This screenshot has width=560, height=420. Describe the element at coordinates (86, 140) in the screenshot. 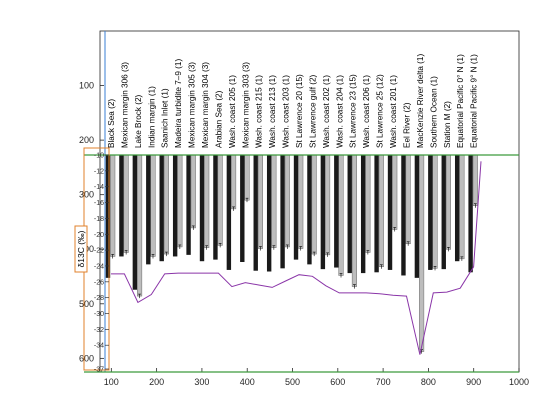

I see `y-tick-label: 200` at that location.